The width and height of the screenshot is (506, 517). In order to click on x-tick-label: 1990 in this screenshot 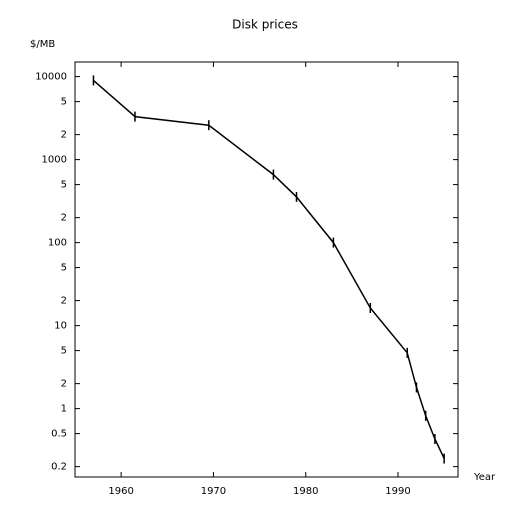, I will do `click(397, 491)`.